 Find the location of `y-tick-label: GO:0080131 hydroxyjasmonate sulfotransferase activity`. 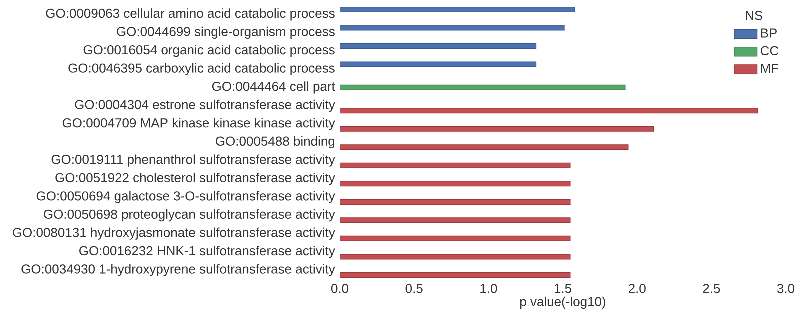

y-tick-label: GO:0080131 hydroxyjasmonate sulfotransferase activity is located at coordinates (174, 234).